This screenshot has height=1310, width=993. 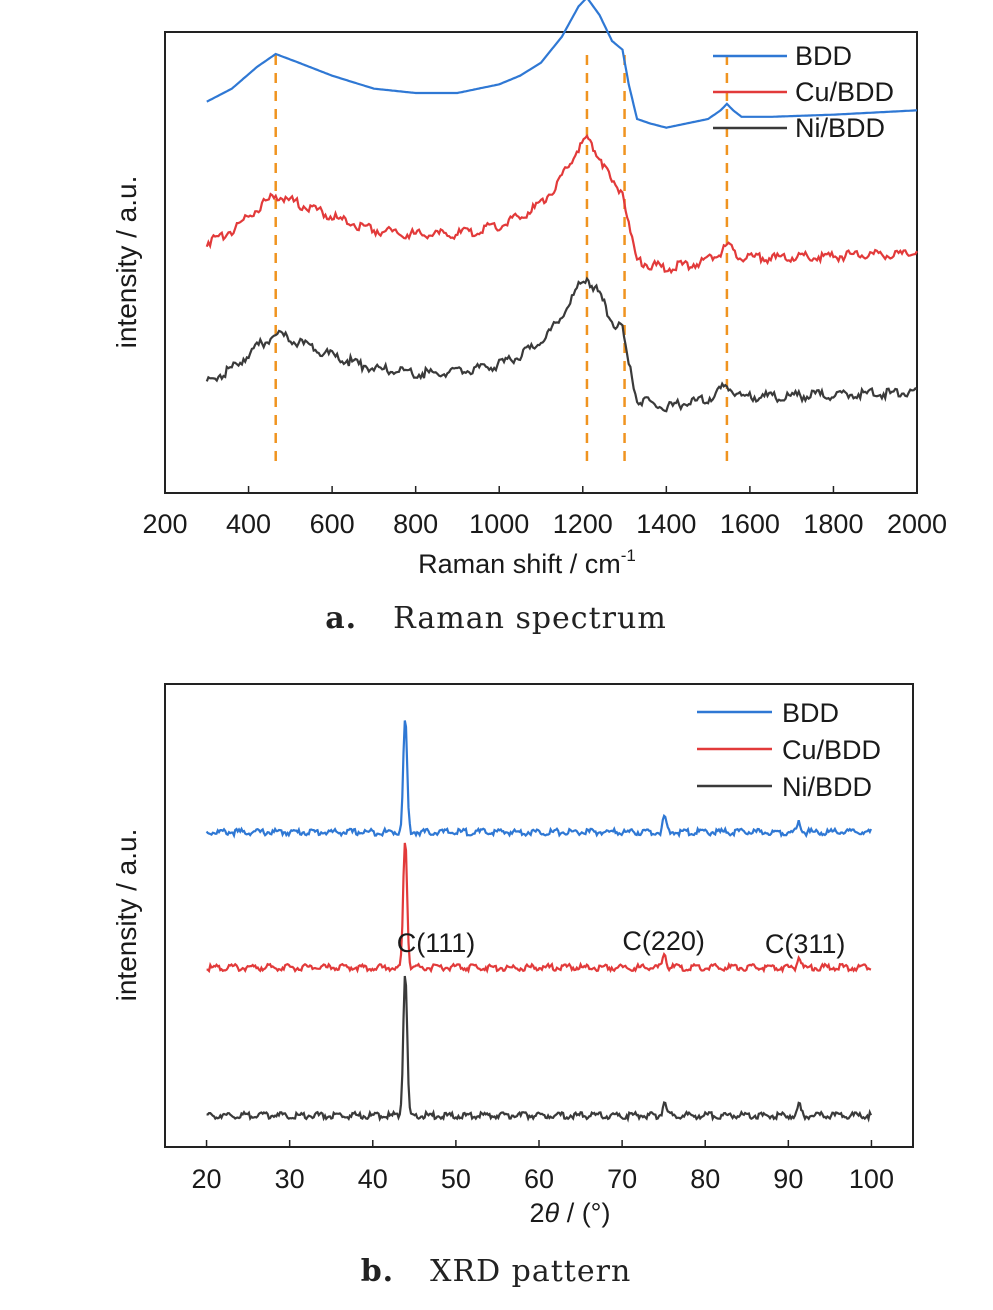 What do you see at coordinates (496, 618) in the screenshot?
I see `raman-caption: a. Raman spectrum` at bounding box center [496, 618].